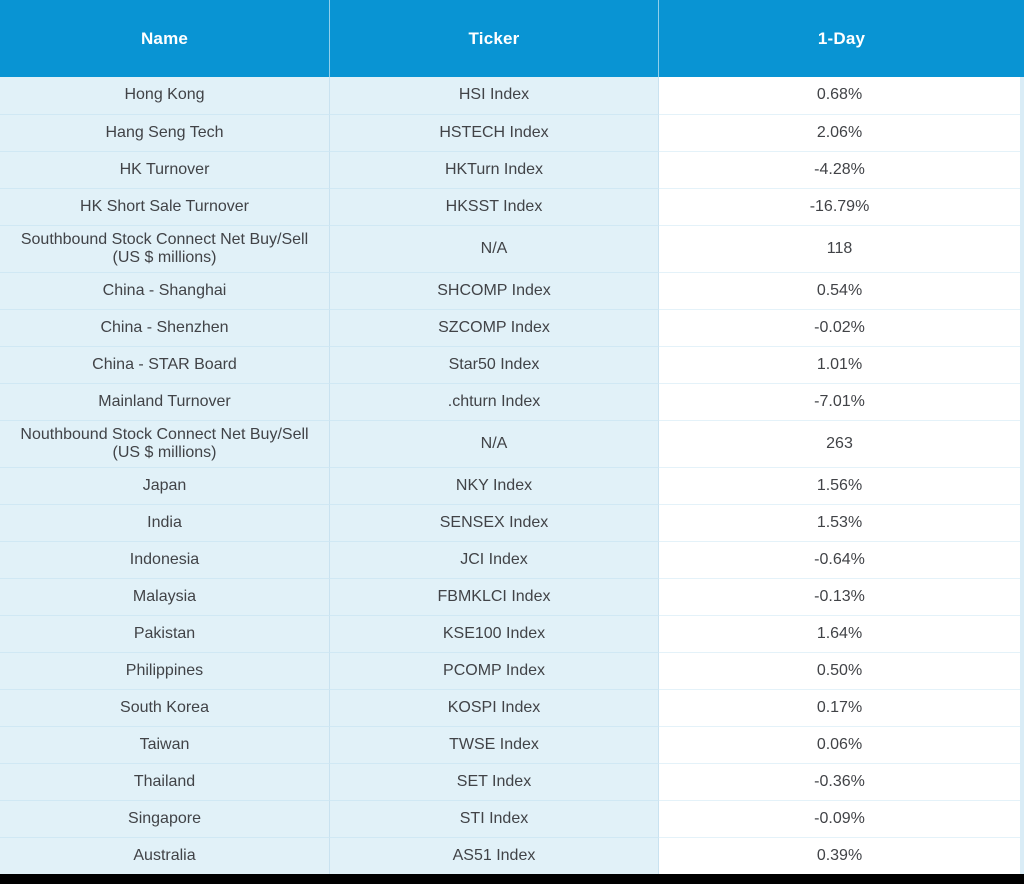 The height and width of the screenshot is (884, 1024). Describe the element at coordinates (165, 781) in the screenshot. I see `name-cell: Thailand` at that location.